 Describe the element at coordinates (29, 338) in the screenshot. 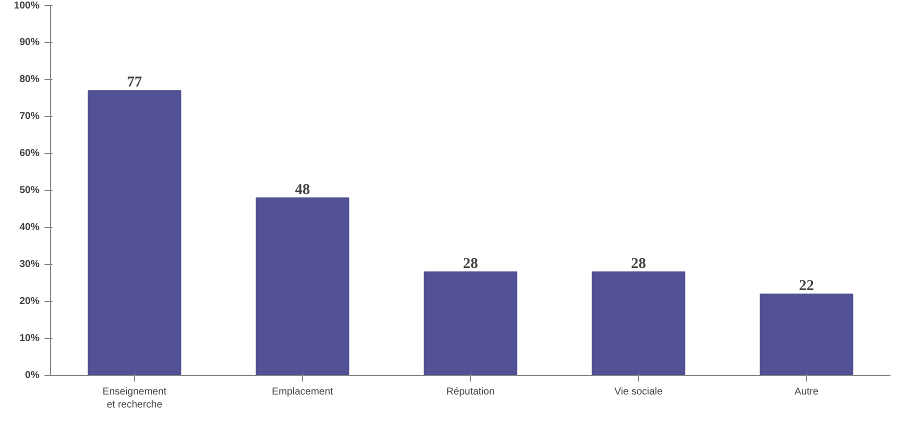

I see `y-tick-label: 10%` at that location.